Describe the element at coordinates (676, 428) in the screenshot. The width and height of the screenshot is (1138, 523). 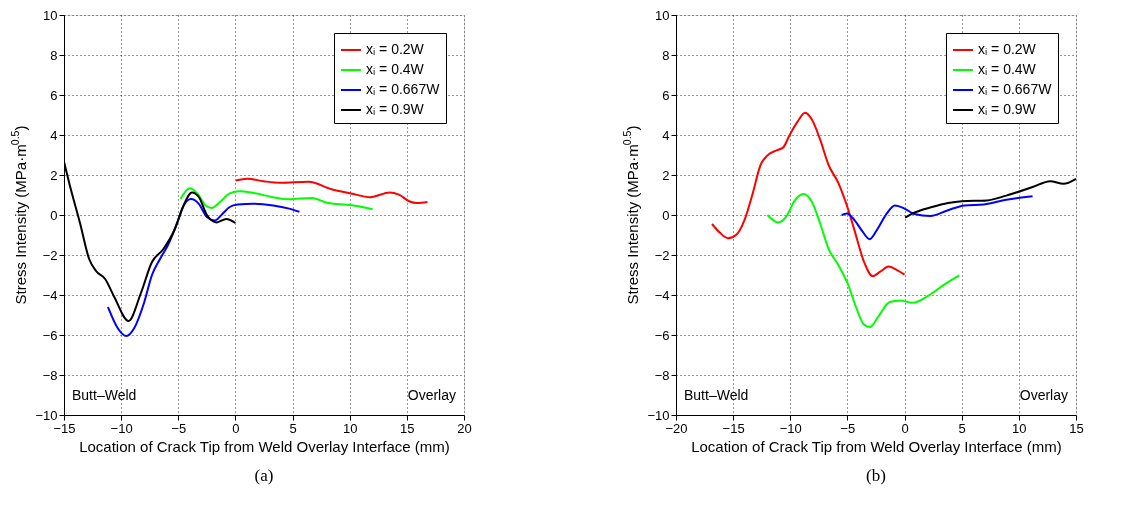
I see `x-tick-label: −20` at that location.